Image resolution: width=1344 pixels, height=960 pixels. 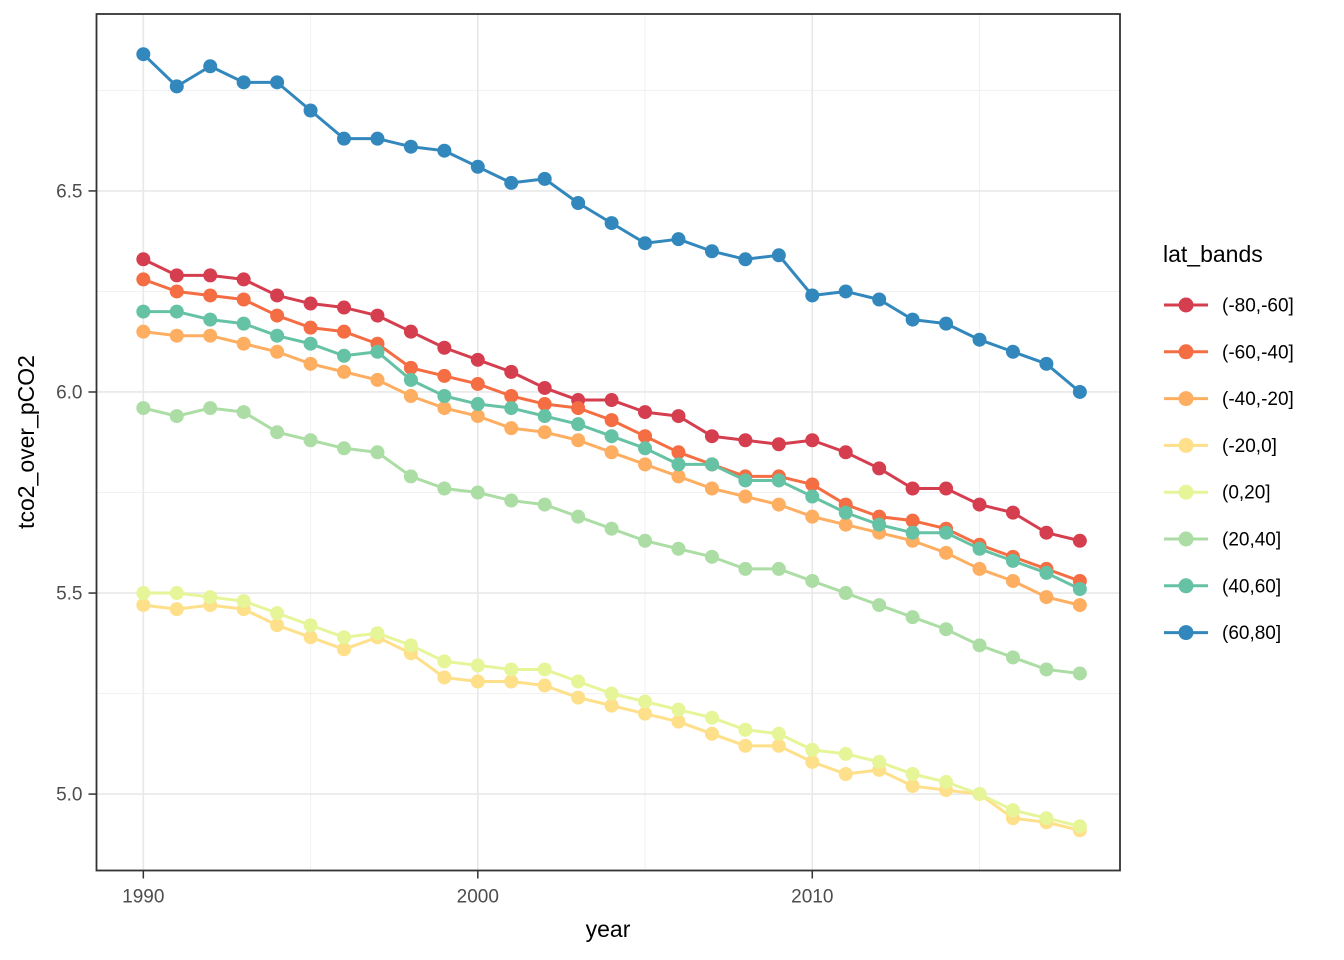 What do you see at coordinates (1229, 399) in the screenshot?
I see `legend-entry-40-20: (-40,-20]` at bounding box center [1229, 399].